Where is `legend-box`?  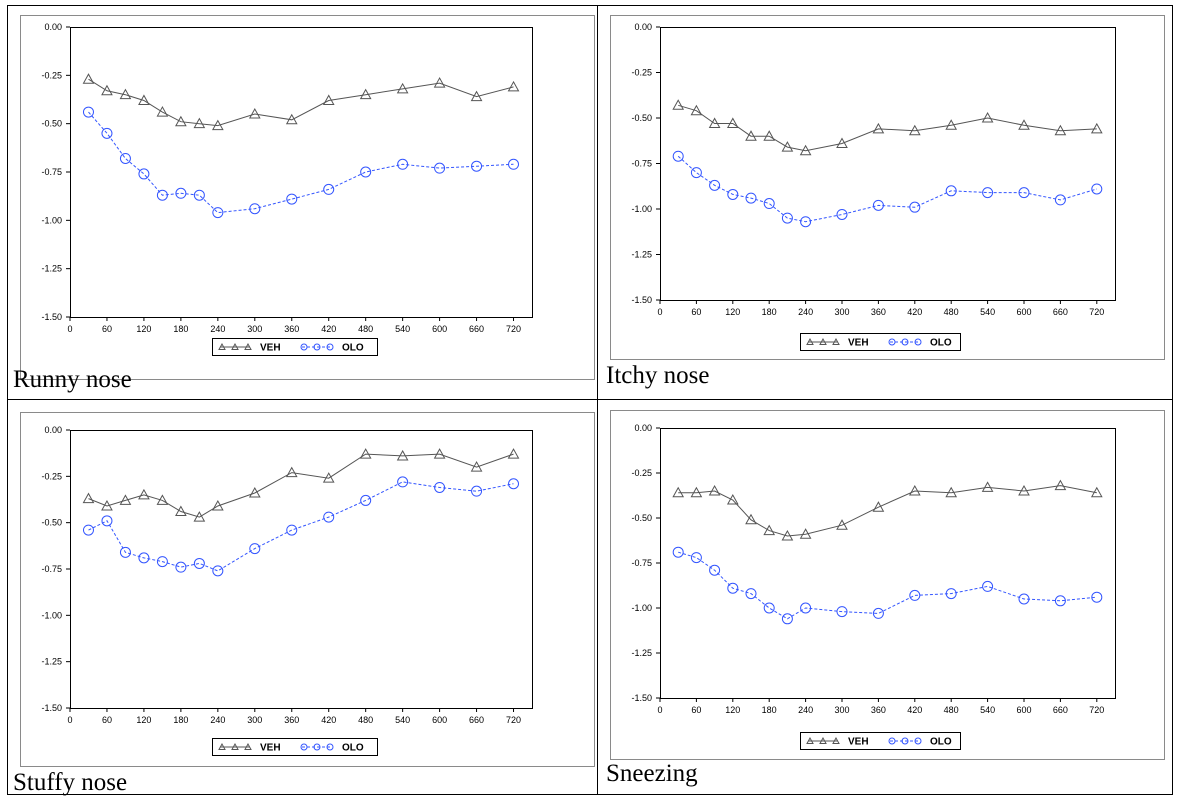 legend-box is located at coordinates (880, 342).